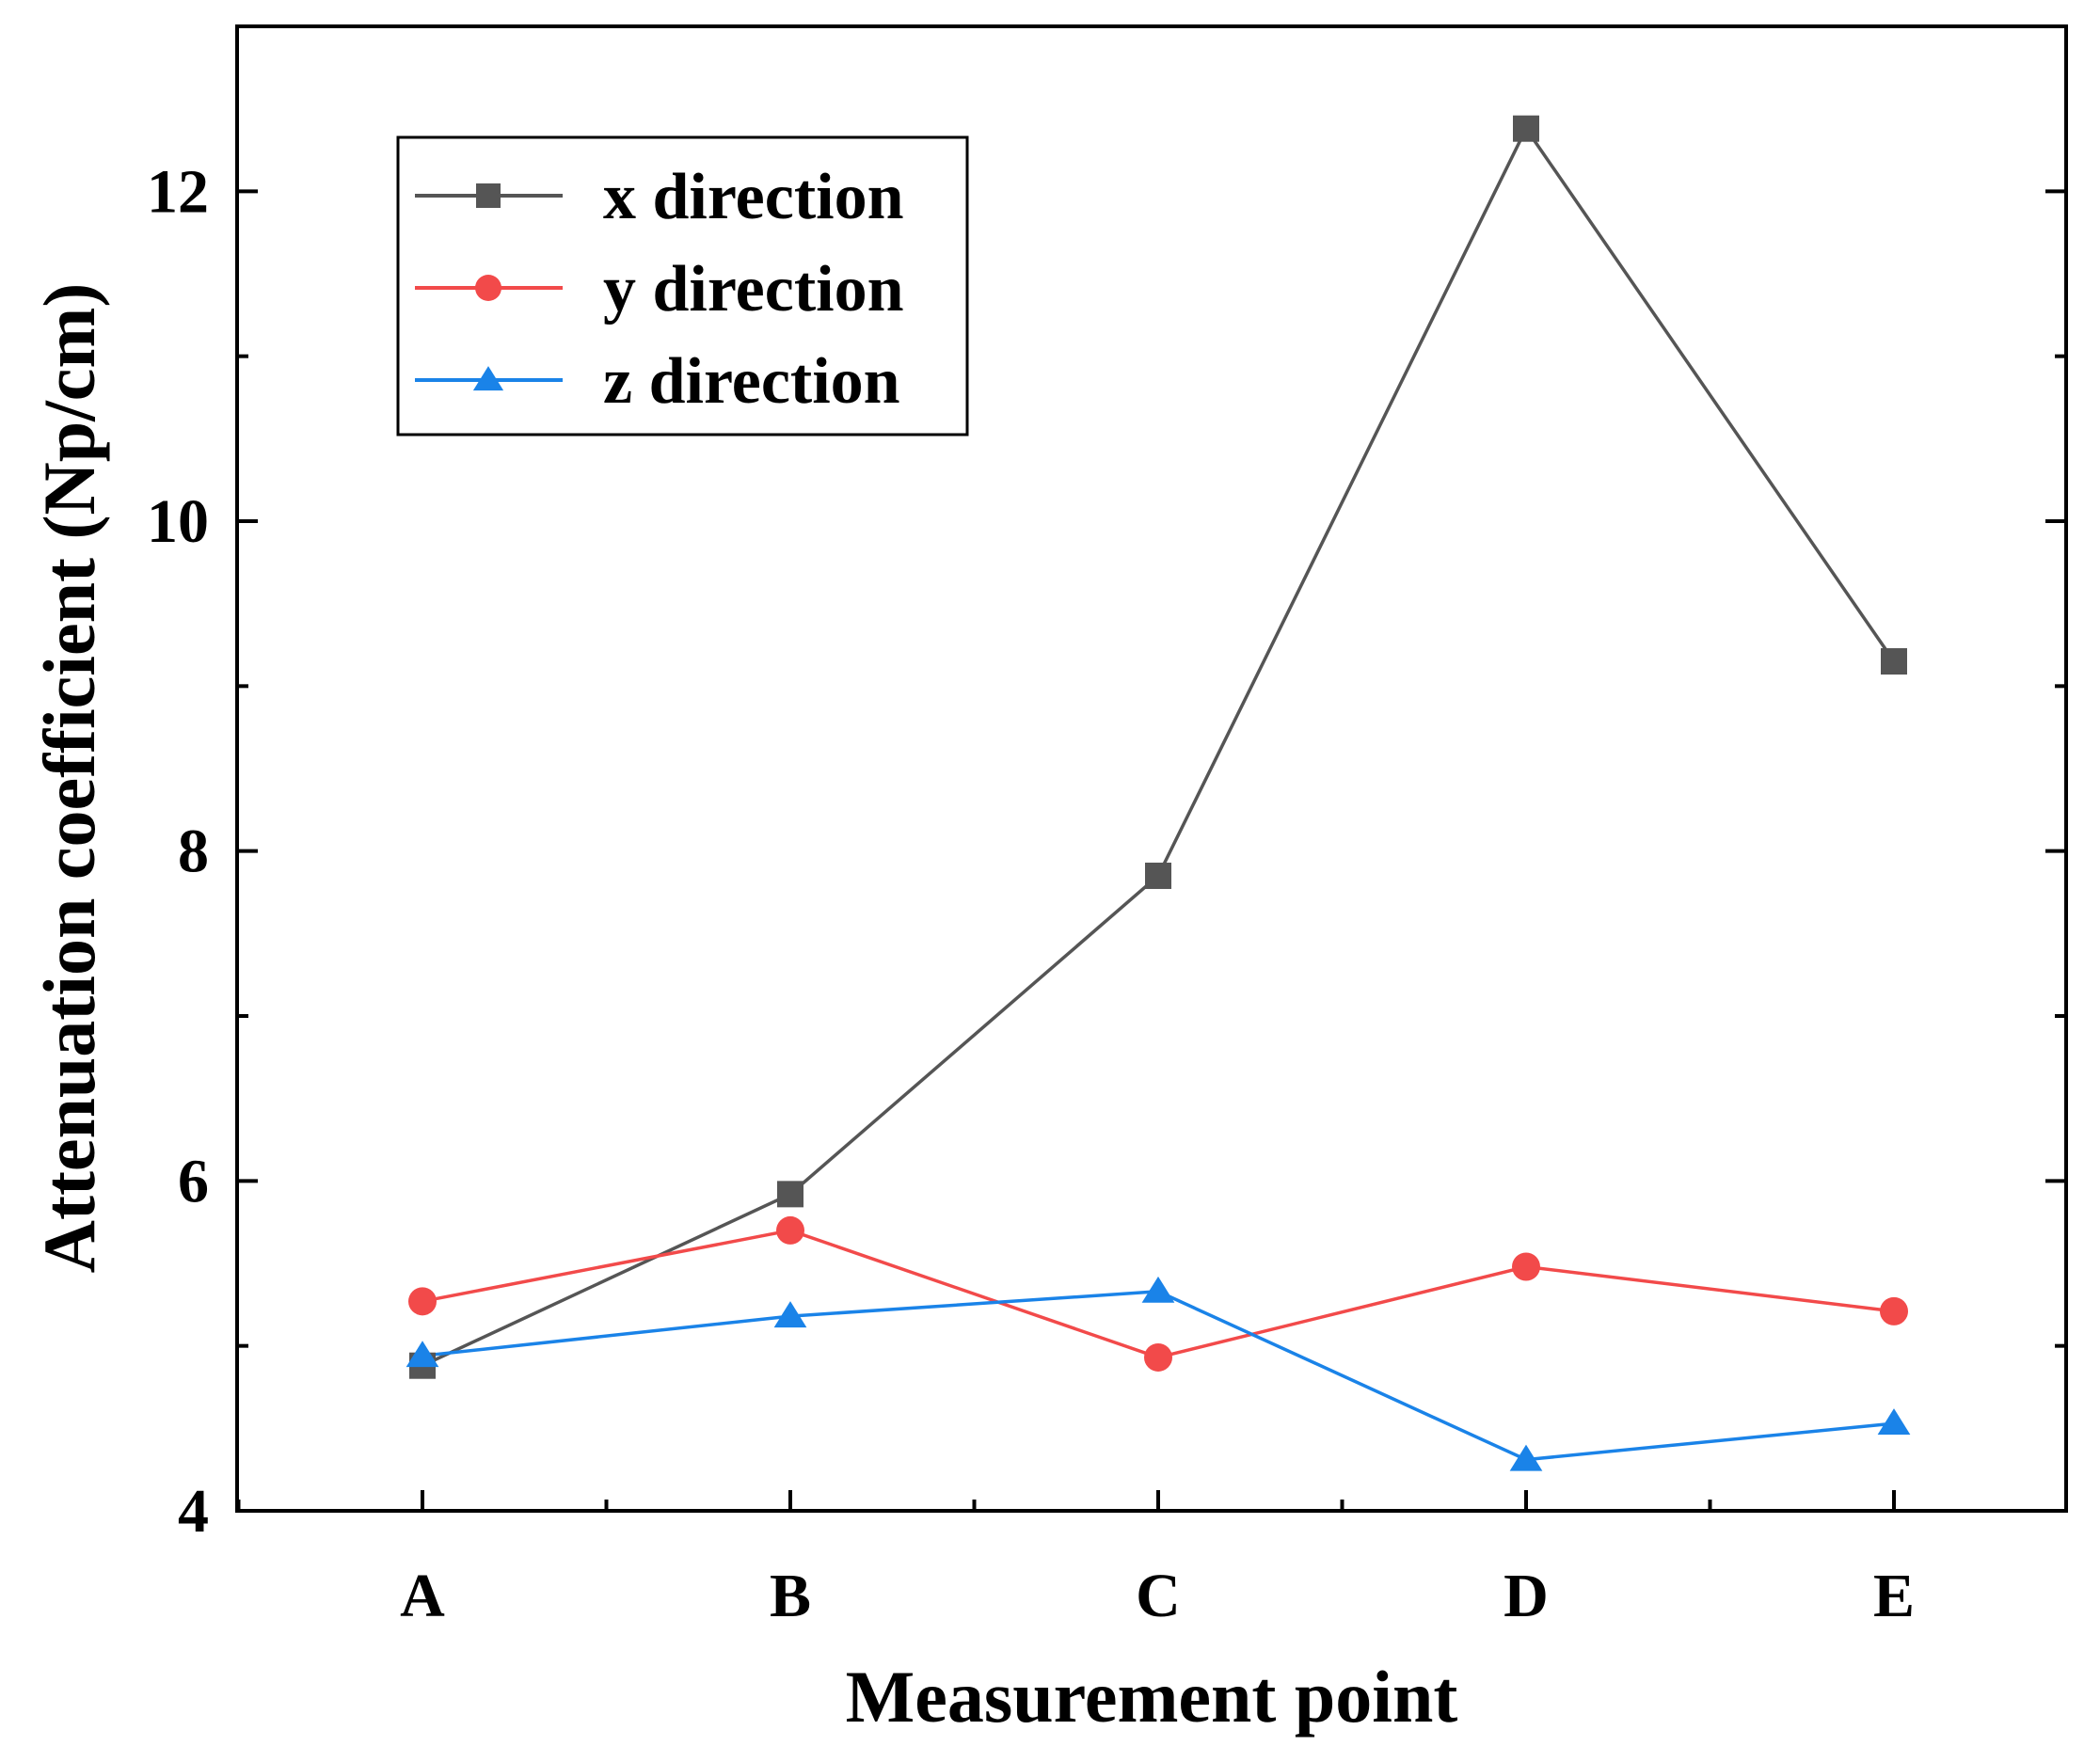 This screenshot has width=2100, height=1762. What do you see at coordinates (1152, 1697) in the screenshot?
I see `x-axis-title: Measurement point` at bounding box center [1152, 1697].